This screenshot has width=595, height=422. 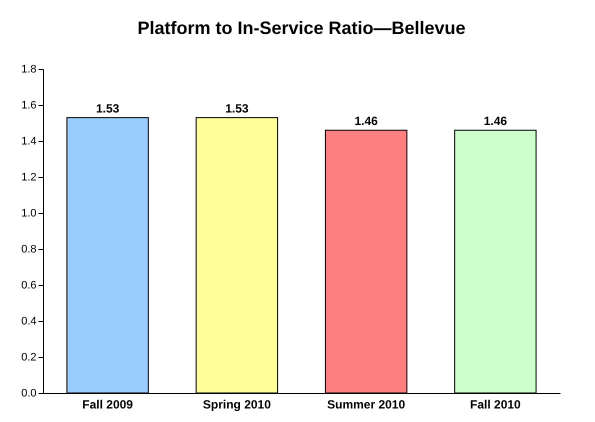 I want to click on x-tick-label: Fall 2010, so click(x=496, y=405).